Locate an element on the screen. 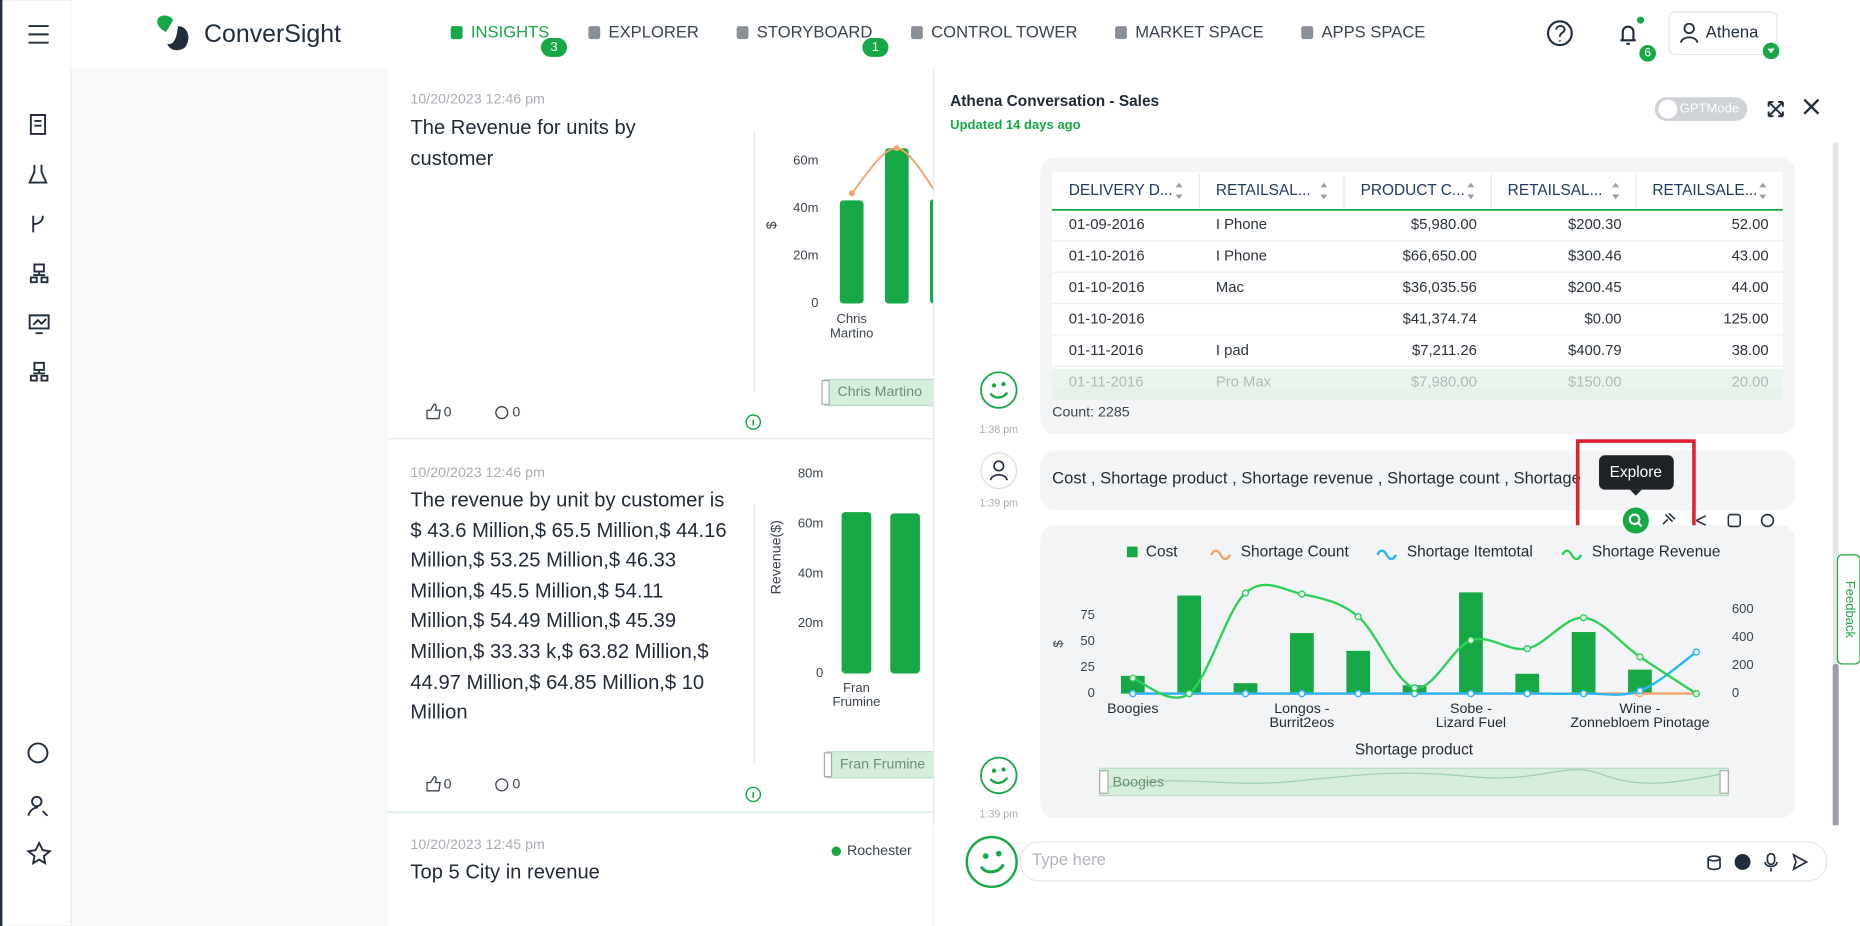 The width and height of the screenshot is (1860, 926). chart-card is located at coordinates (1417, 672).